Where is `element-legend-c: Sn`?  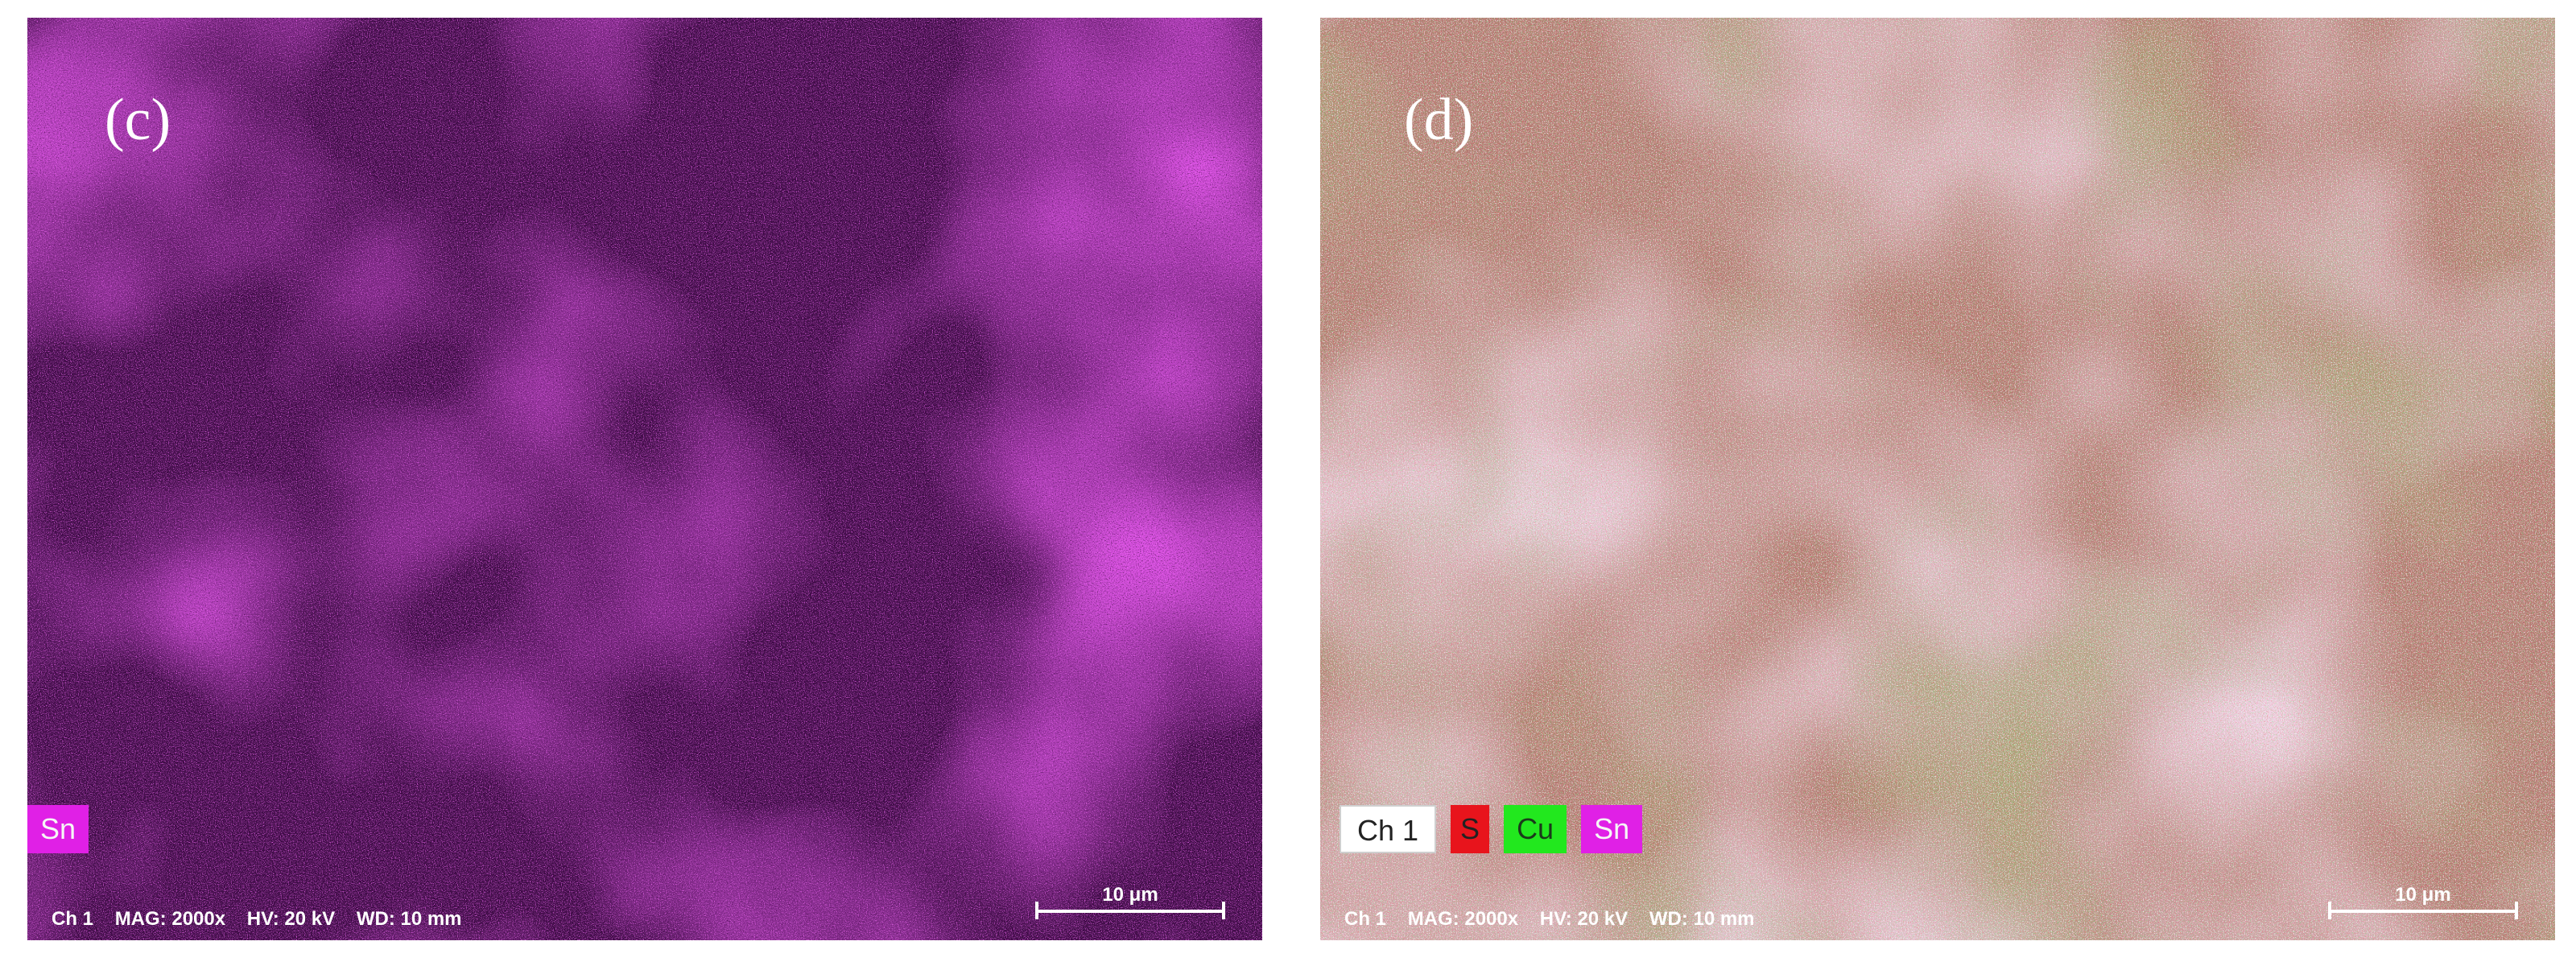 element-legend-c: Sn is located at coordinates (58, 829).